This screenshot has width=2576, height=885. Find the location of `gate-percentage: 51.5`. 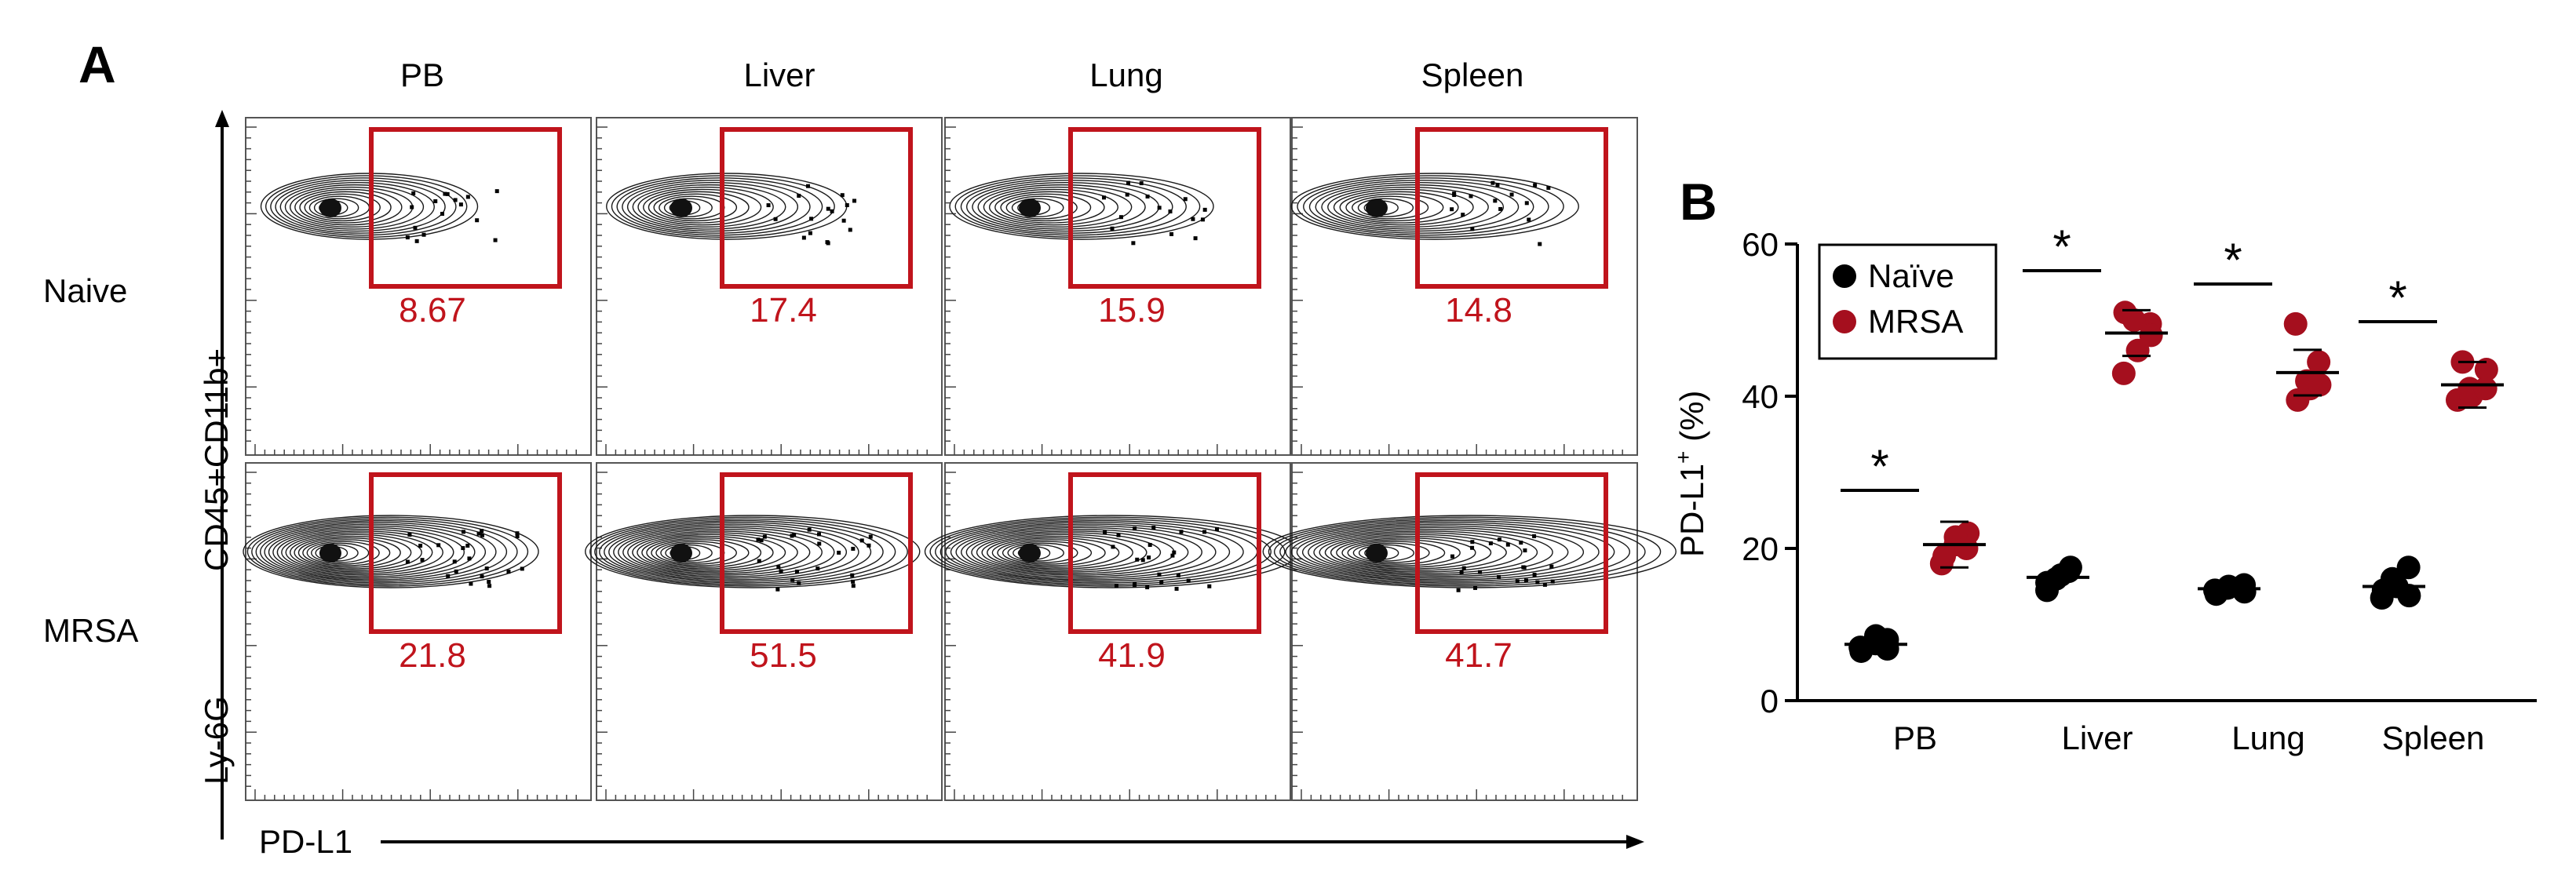

gate-percentage: 51.5 is located at coordinates (783, 655).